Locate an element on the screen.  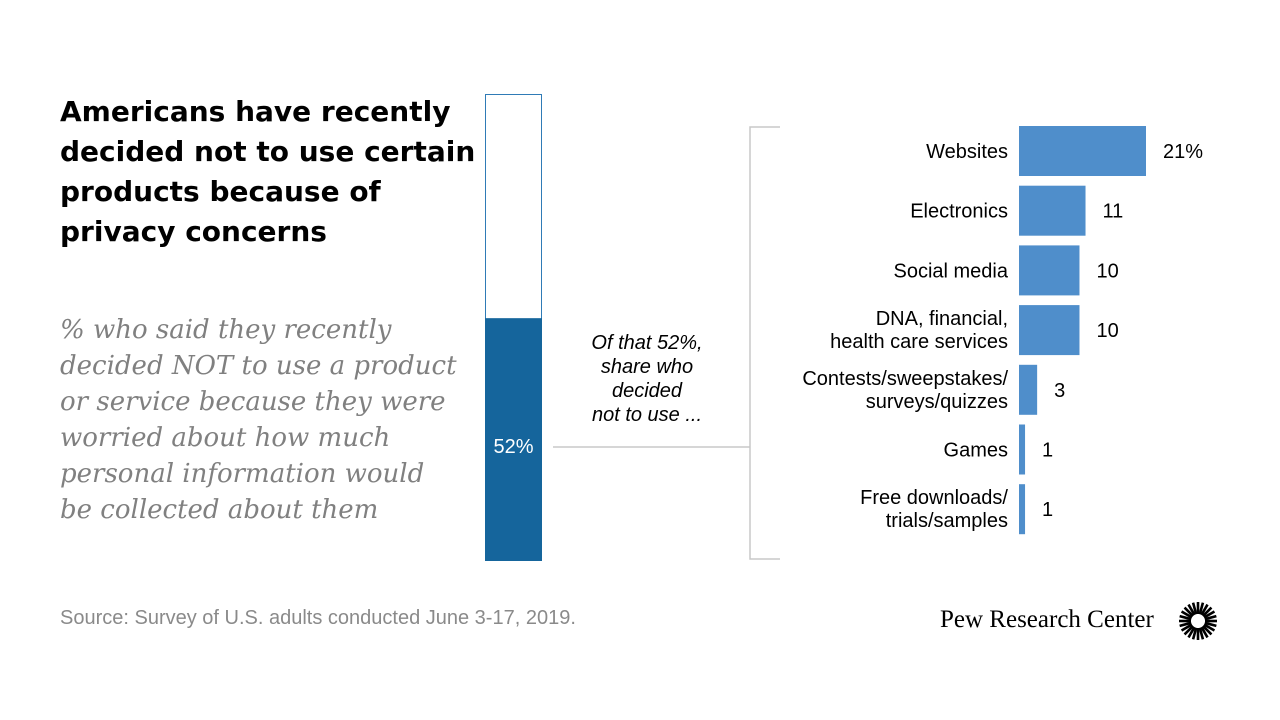
category-label-0: Websites is located at coordinates (967, 152).